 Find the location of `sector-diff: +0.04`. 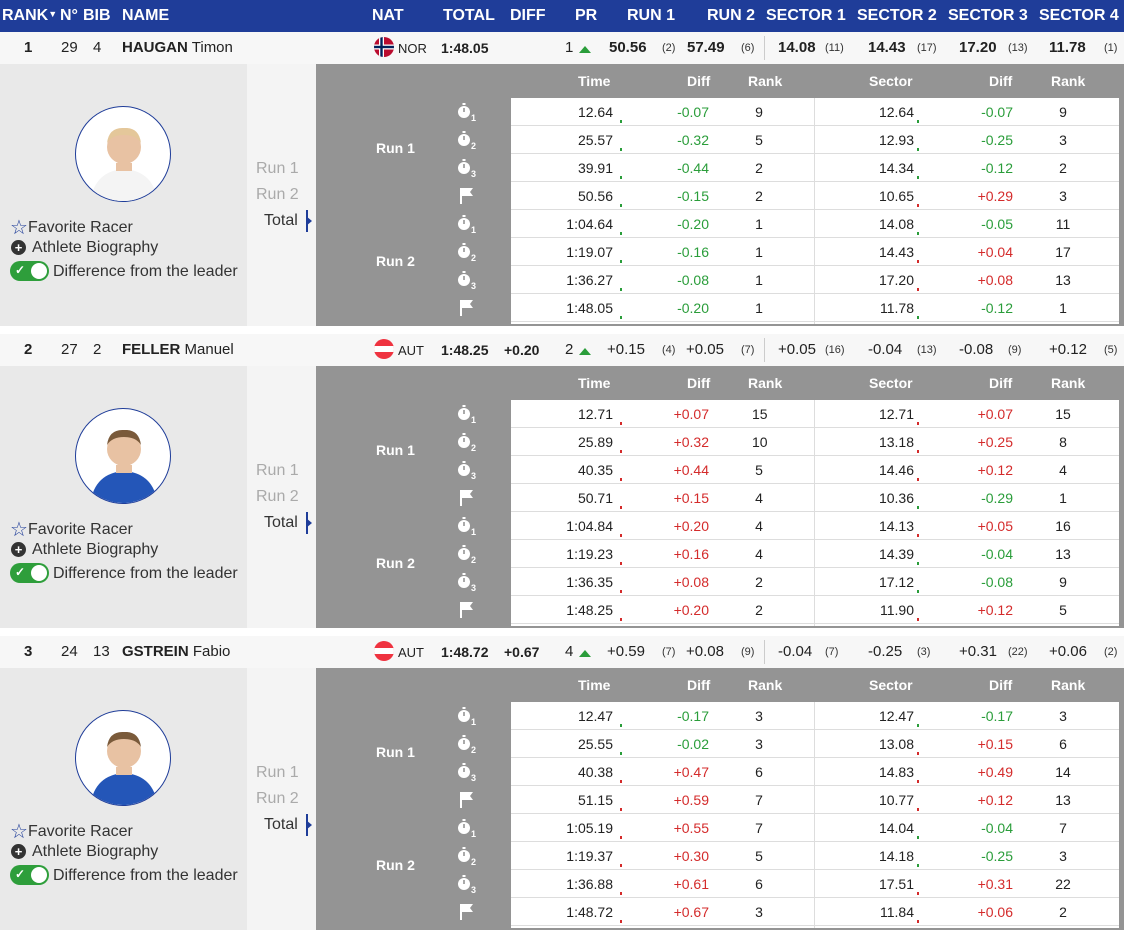

sector-diff: +0.04 is located at coordinates (995, 252).